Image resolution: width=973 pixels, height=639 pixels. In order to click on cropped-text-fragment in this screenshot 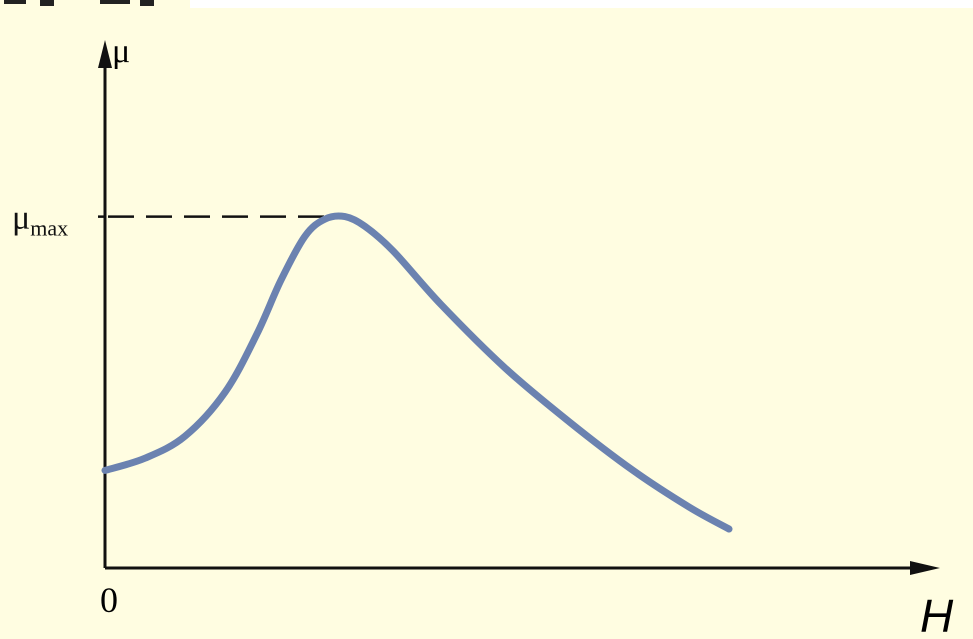, I will do `click(79, 3)`.